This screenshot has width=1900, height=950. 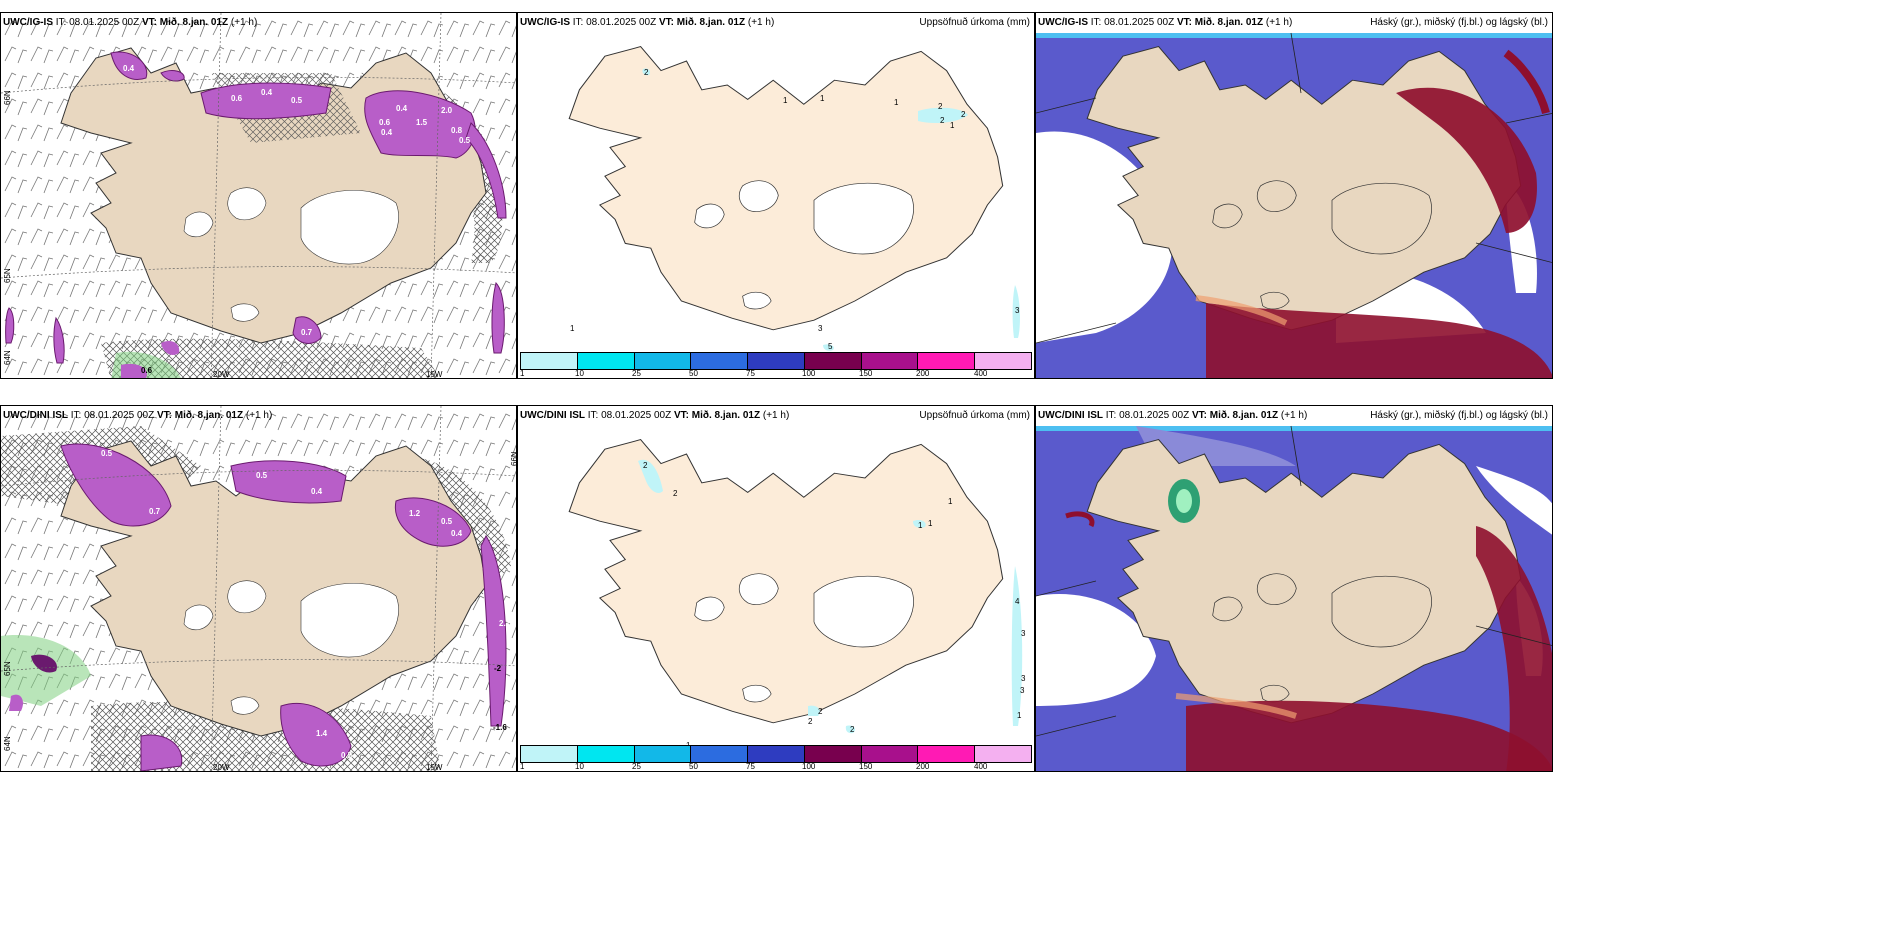 What do you see at coordinates (457, 130) in the screenshot?
I see `precip-label: 0.8` at bounding box center [457, 130].